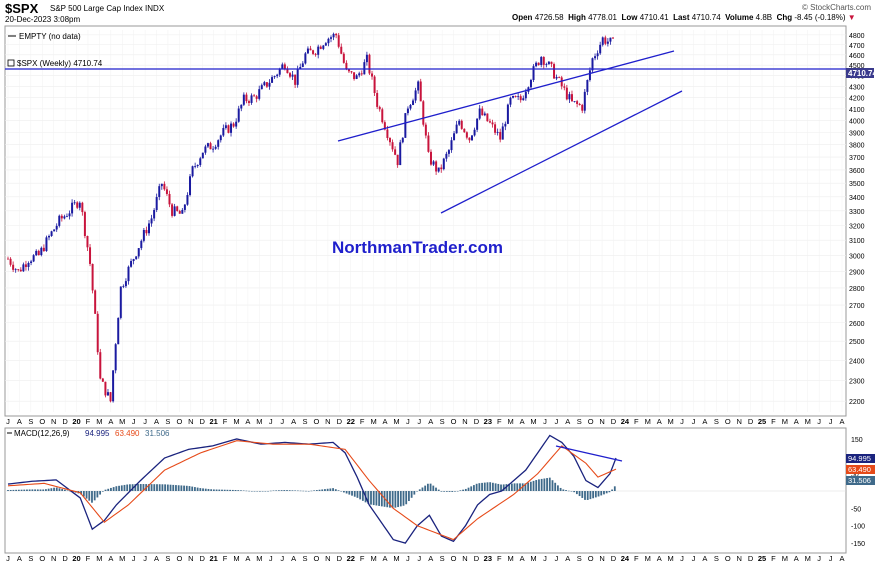 This screenshot has width=877, height=564. What do you see at coordinates (636, 558) in the screenshot?
I see `x-tick-label: F` at bounding box center [636, 558].